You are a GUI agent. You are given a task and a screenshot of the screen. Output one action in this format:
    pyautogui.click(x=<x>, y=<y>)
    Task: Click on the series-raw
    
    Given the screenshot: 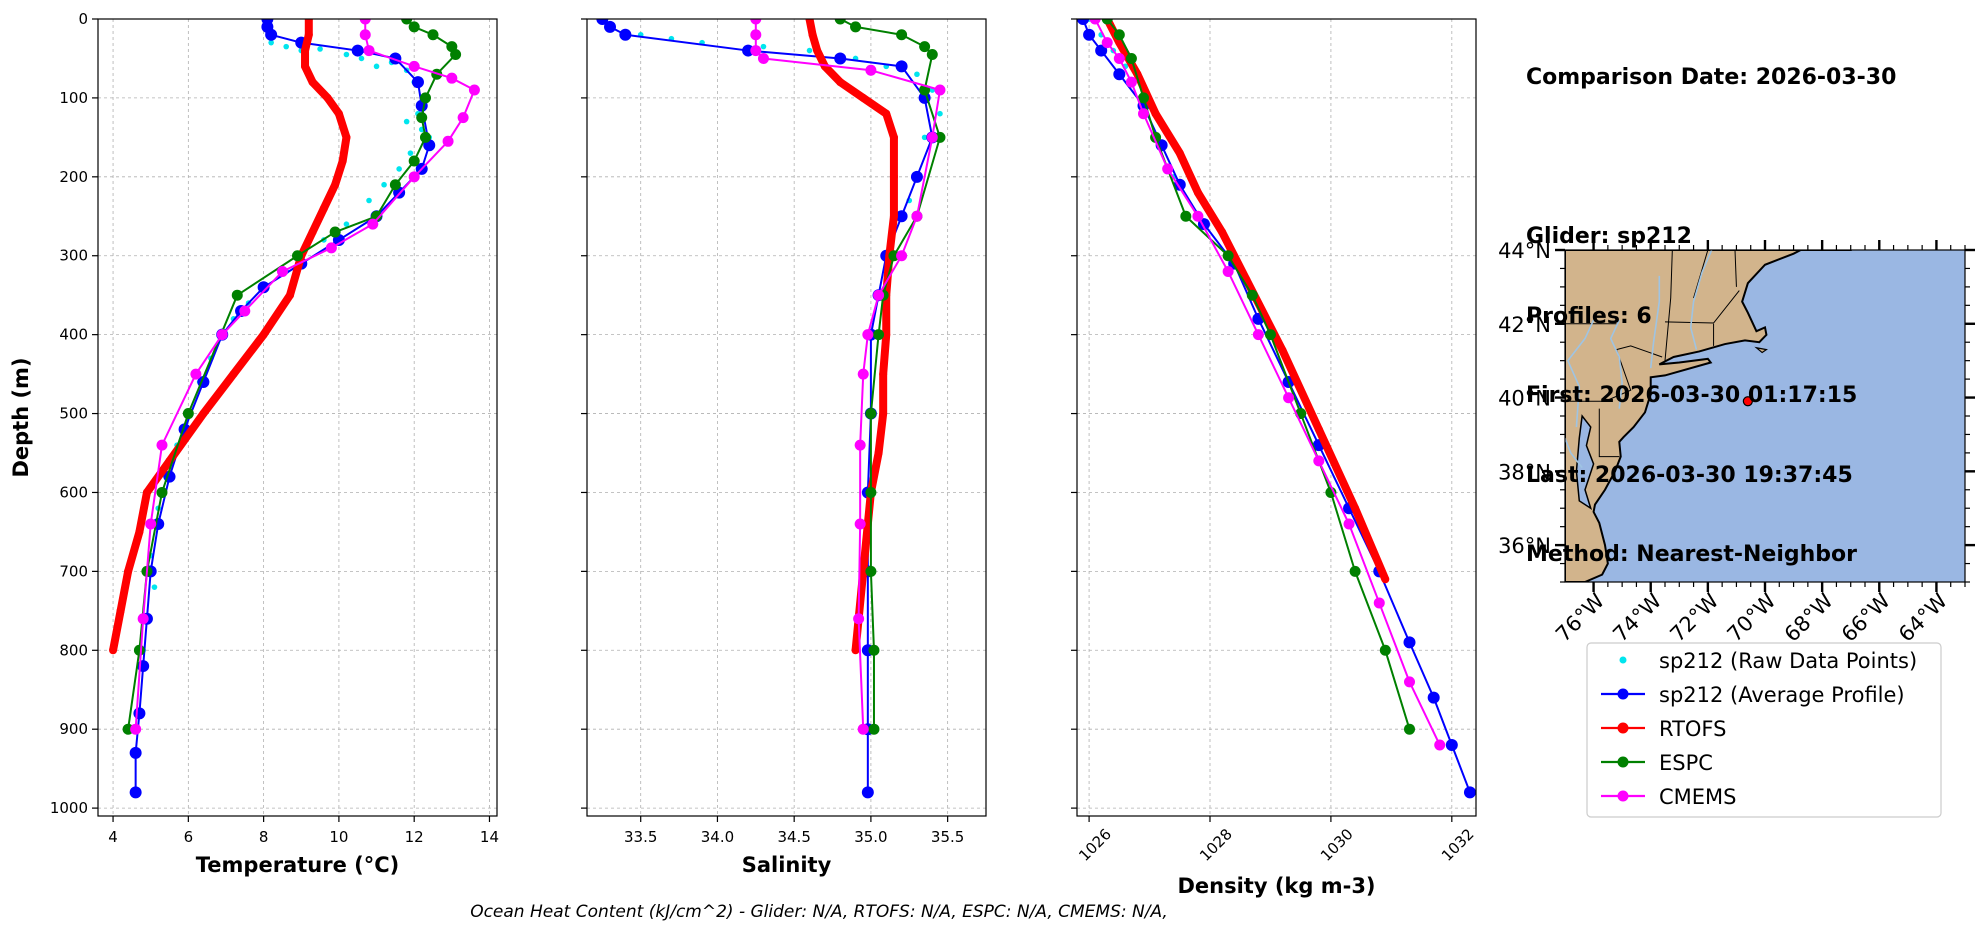 What is the action you would take?
    pyautogui.click(x=286, y=346)
    